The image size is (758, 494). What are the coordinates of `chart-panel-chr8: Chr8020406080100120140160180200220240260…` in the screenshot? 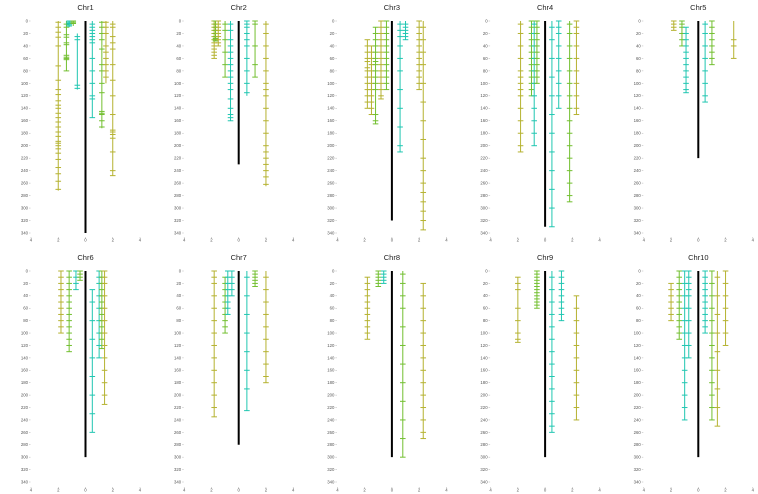 It's located at (387, 373).